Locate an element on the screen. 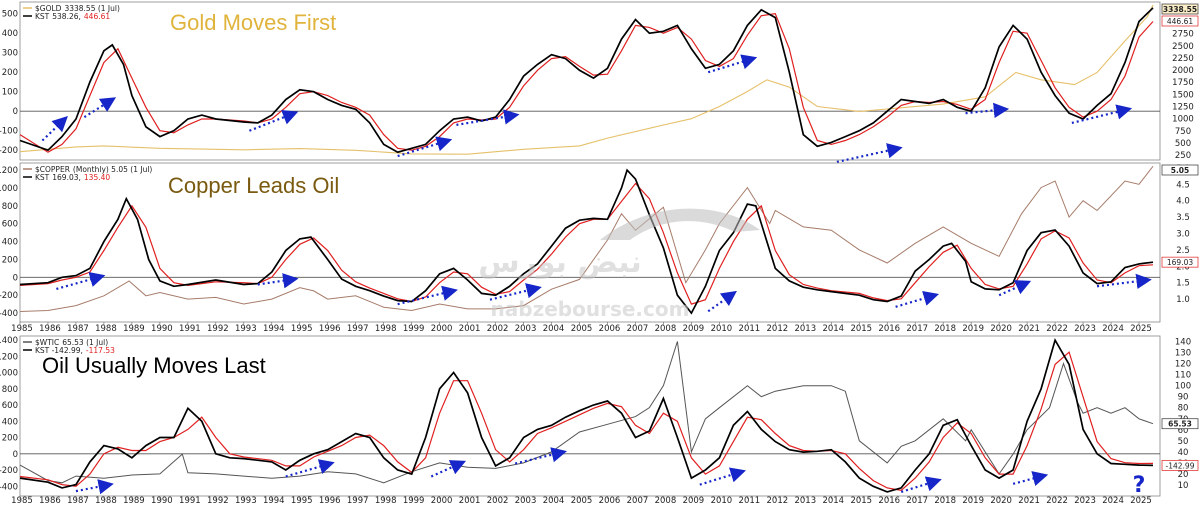 This screenshot has height=513, width=1200. price-badge: 3338.55 is located at coordinates (1180, 9).